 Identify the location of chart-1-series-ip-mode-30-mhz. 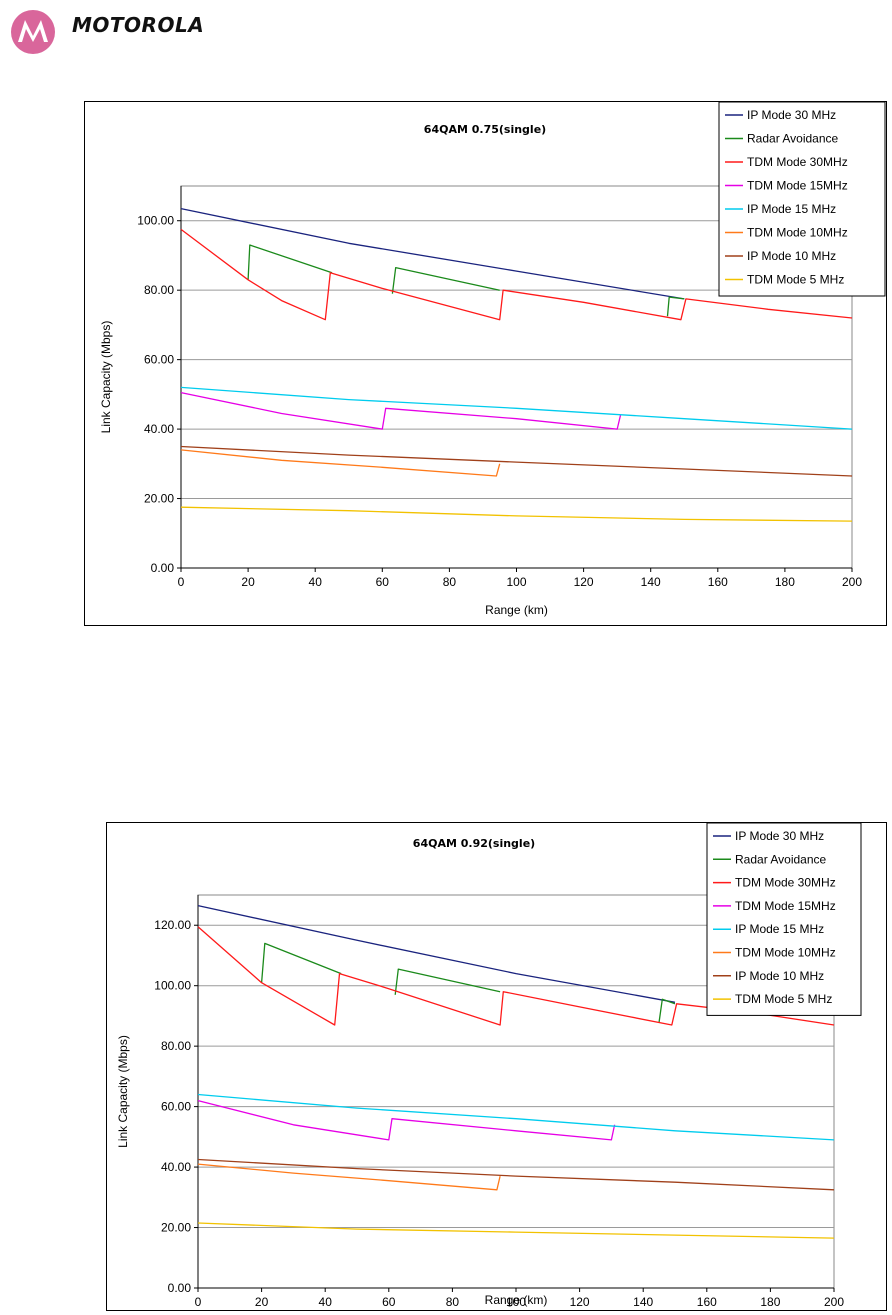
(432, 253).